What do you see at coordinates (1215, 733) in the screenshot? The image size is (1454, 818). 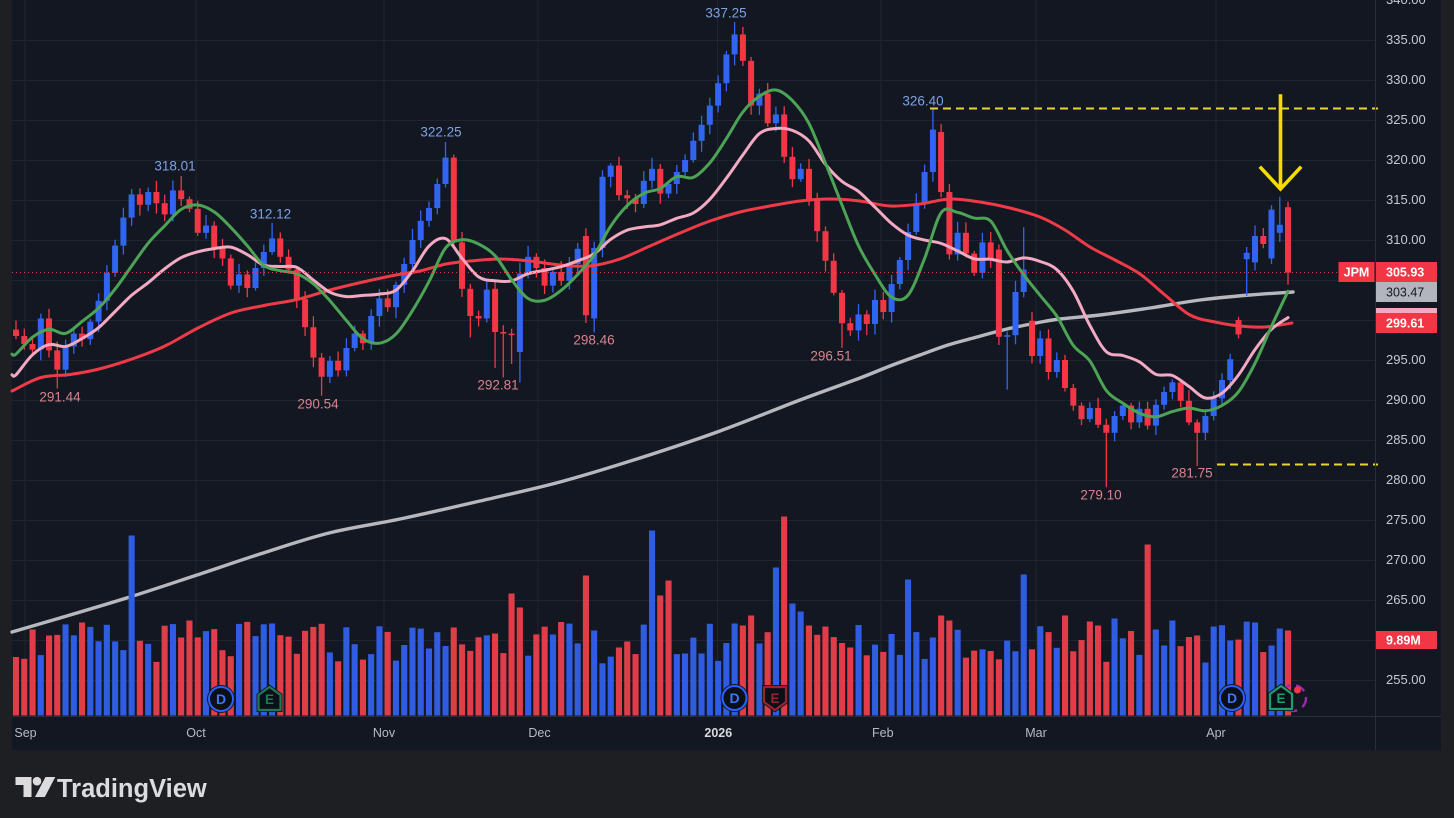 I see `svg-text: Apr` at bounding box center [1215, 733].